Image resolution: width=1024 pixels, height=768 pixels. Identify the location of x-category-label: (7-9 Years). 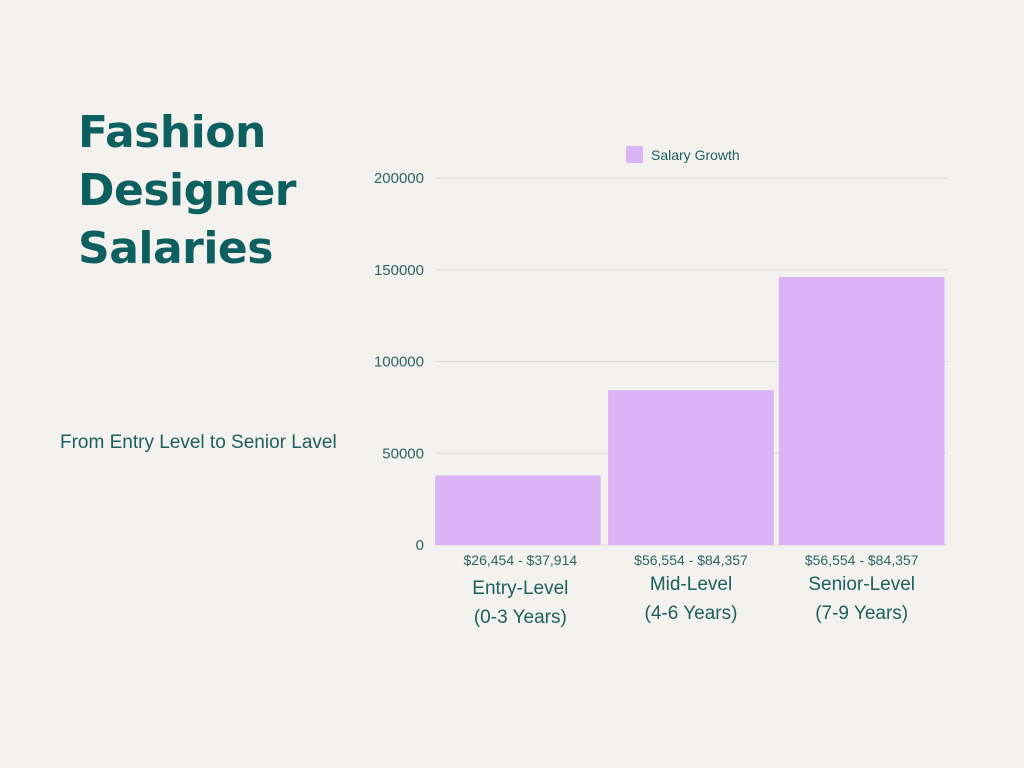
(861, 613).